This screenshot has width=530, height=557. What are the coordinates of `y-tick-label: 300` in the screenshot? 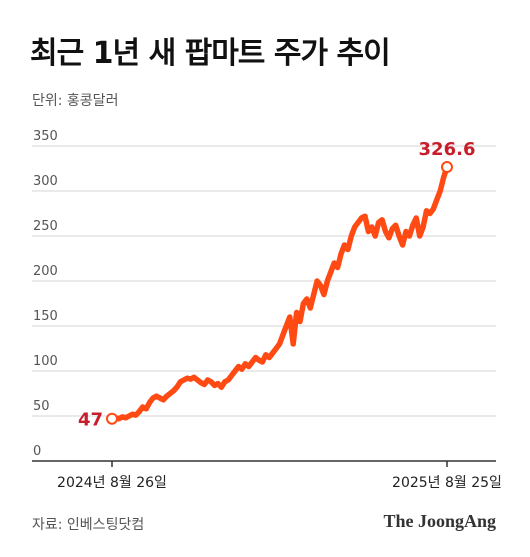 It's located at (45, 181).